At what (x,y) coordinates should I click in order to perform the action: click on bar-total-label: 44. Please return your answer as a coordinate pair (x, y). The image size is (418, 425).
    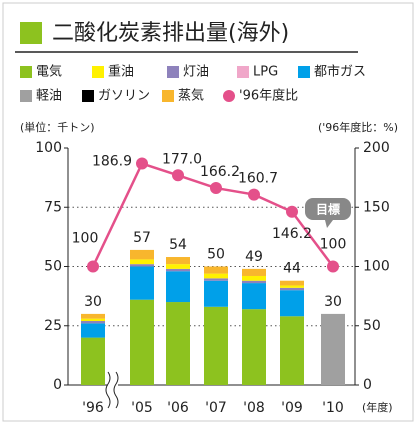
    Looking at the image, I should click on (292, 269).